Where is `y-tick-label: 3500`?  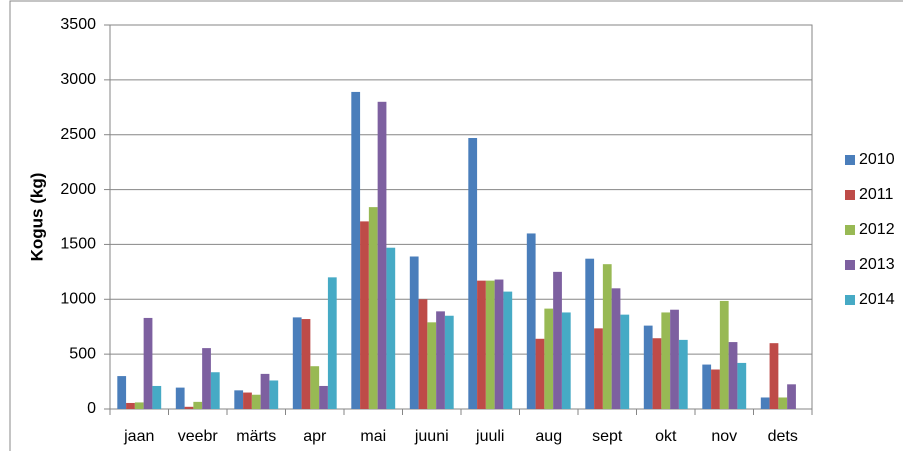 y-tick-label: 3500 is located at coordinates (78, 24).